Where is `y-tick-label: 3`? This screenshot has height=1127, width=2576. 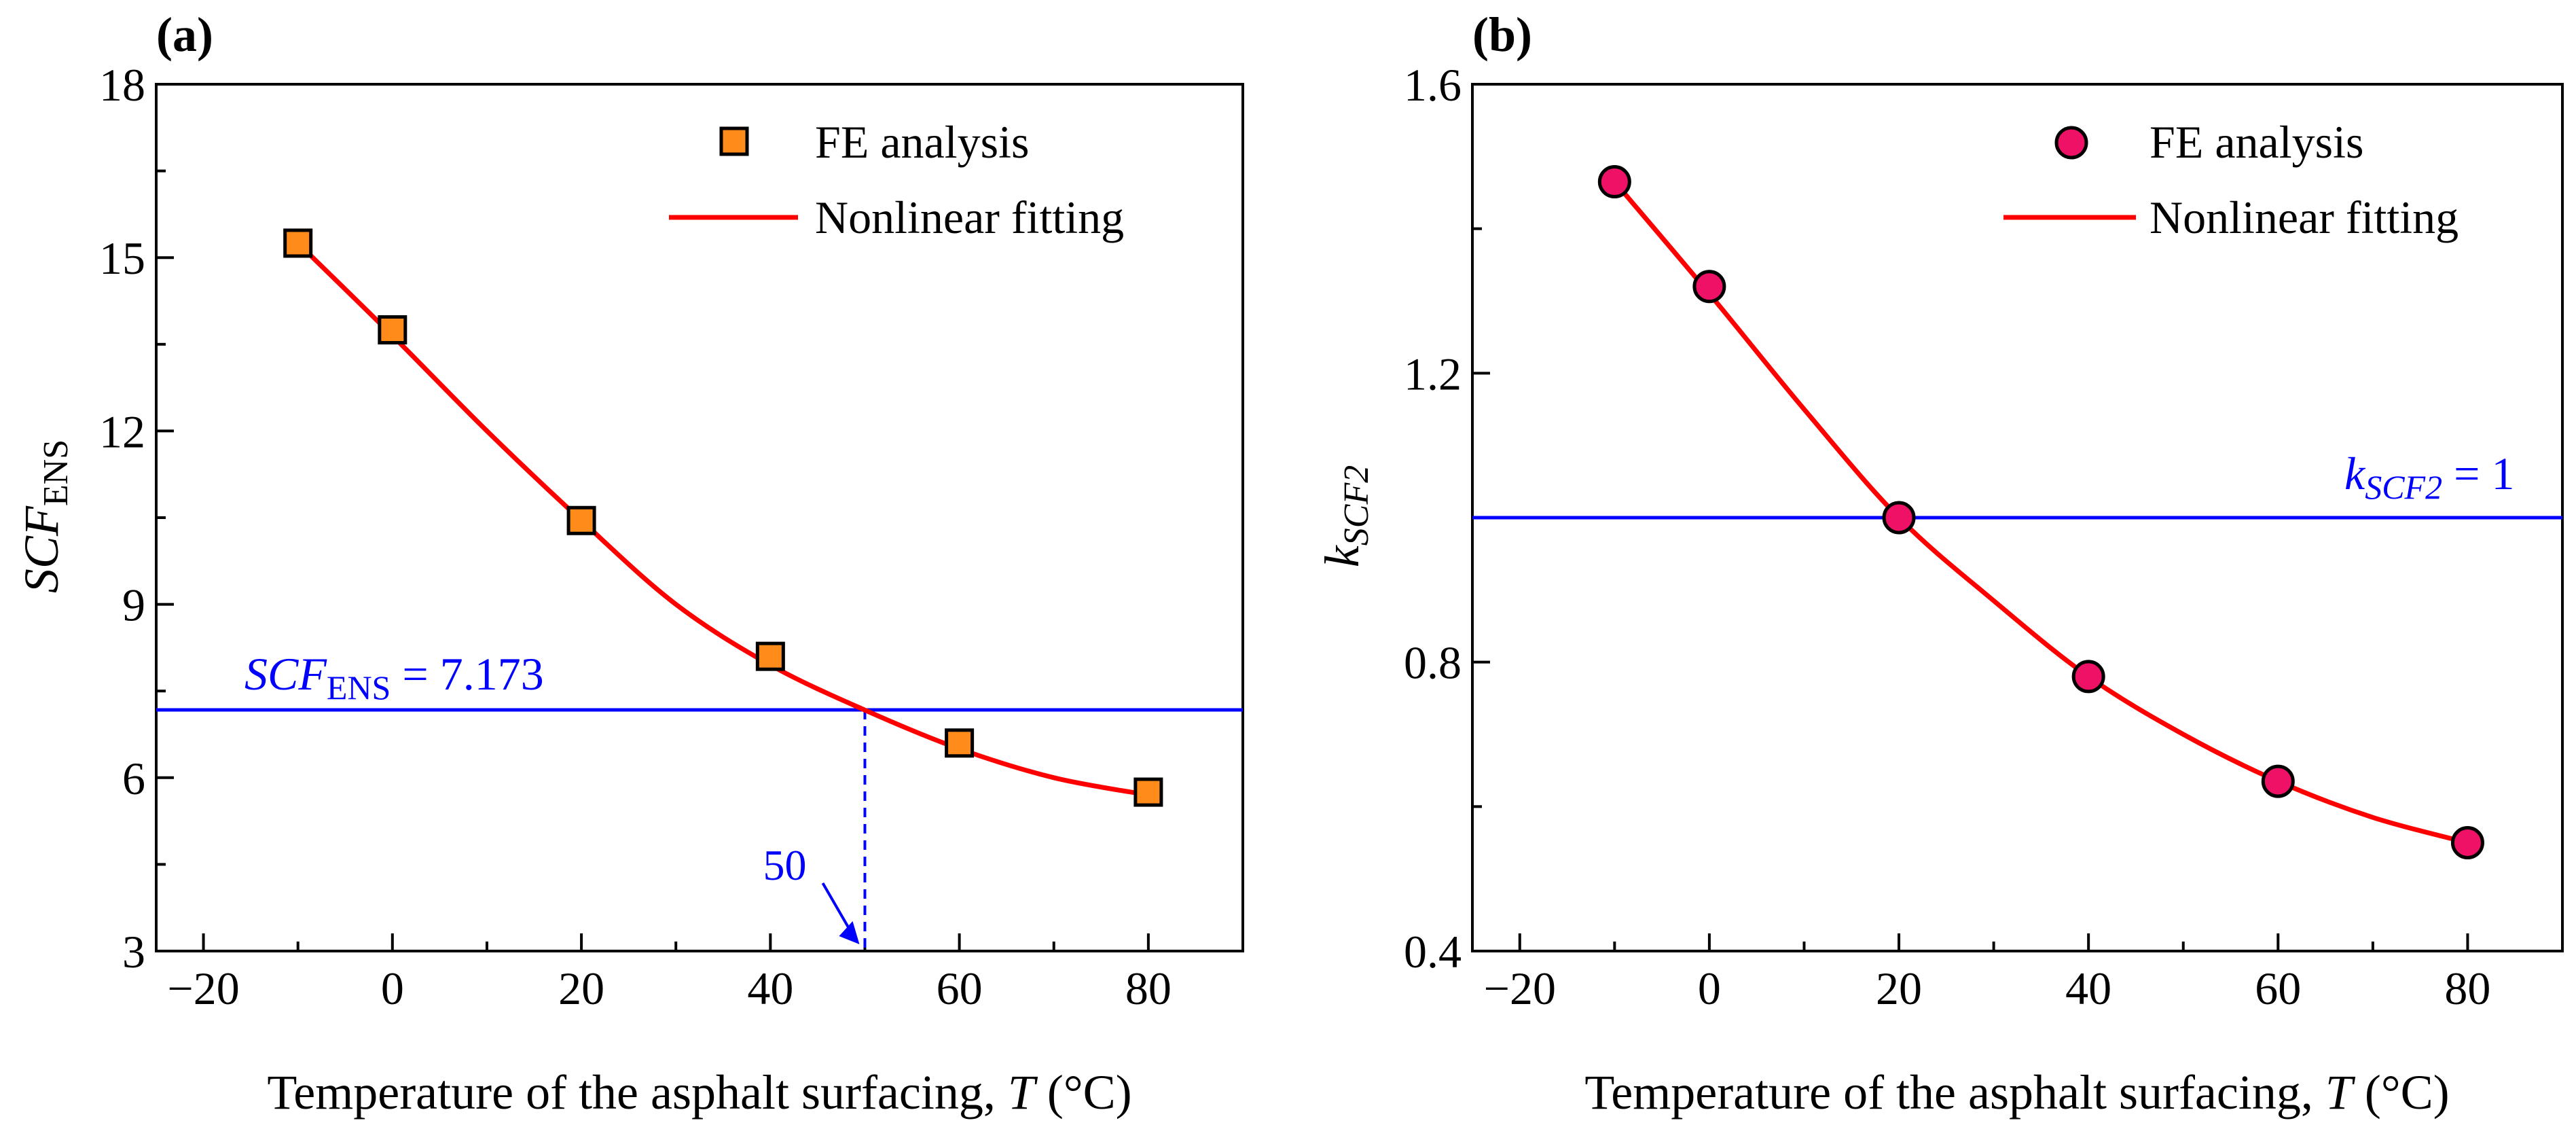
y-tick-label: 3 is located at coordinates (133, 952).